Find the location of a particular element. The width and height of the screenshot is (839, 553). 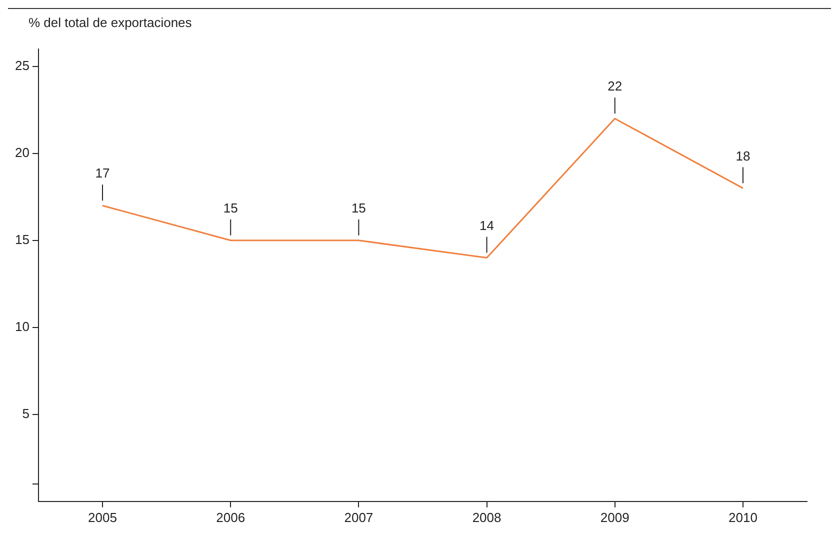

data-label: 17 is located at coordinates (102, 173).